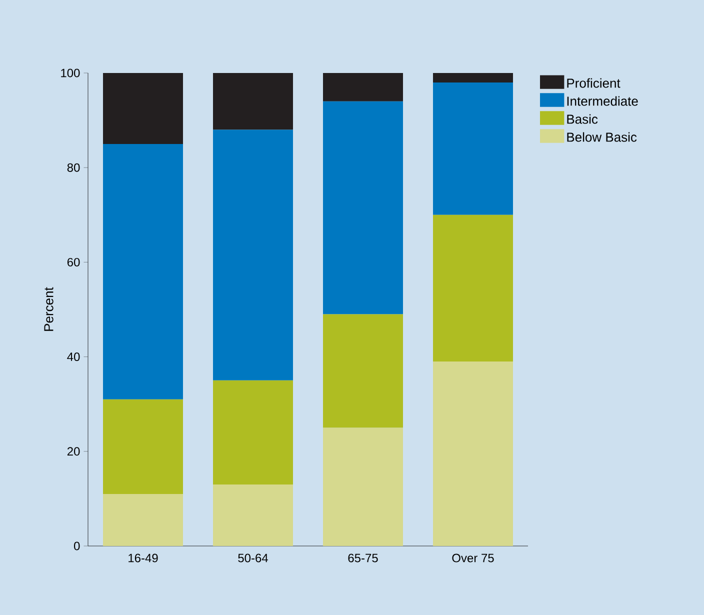  What do you see at coordinates (49, 309) in the screenshot?
I see `y-axis-title: Percent` at bounding box center [49, 309].